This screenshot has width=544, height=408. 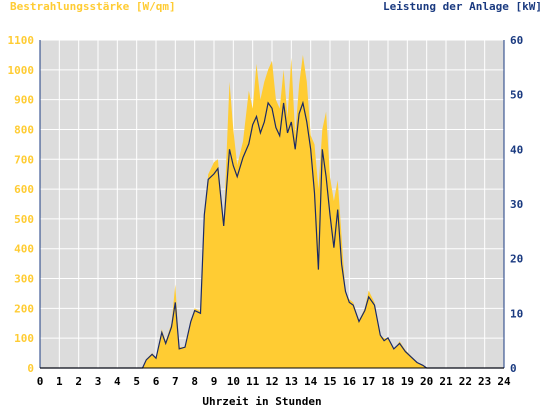 What do you see at coordinates (291, 381) in the screenshot?
I see `bottom-tick-label: 13` at bounding box center [291, 381].